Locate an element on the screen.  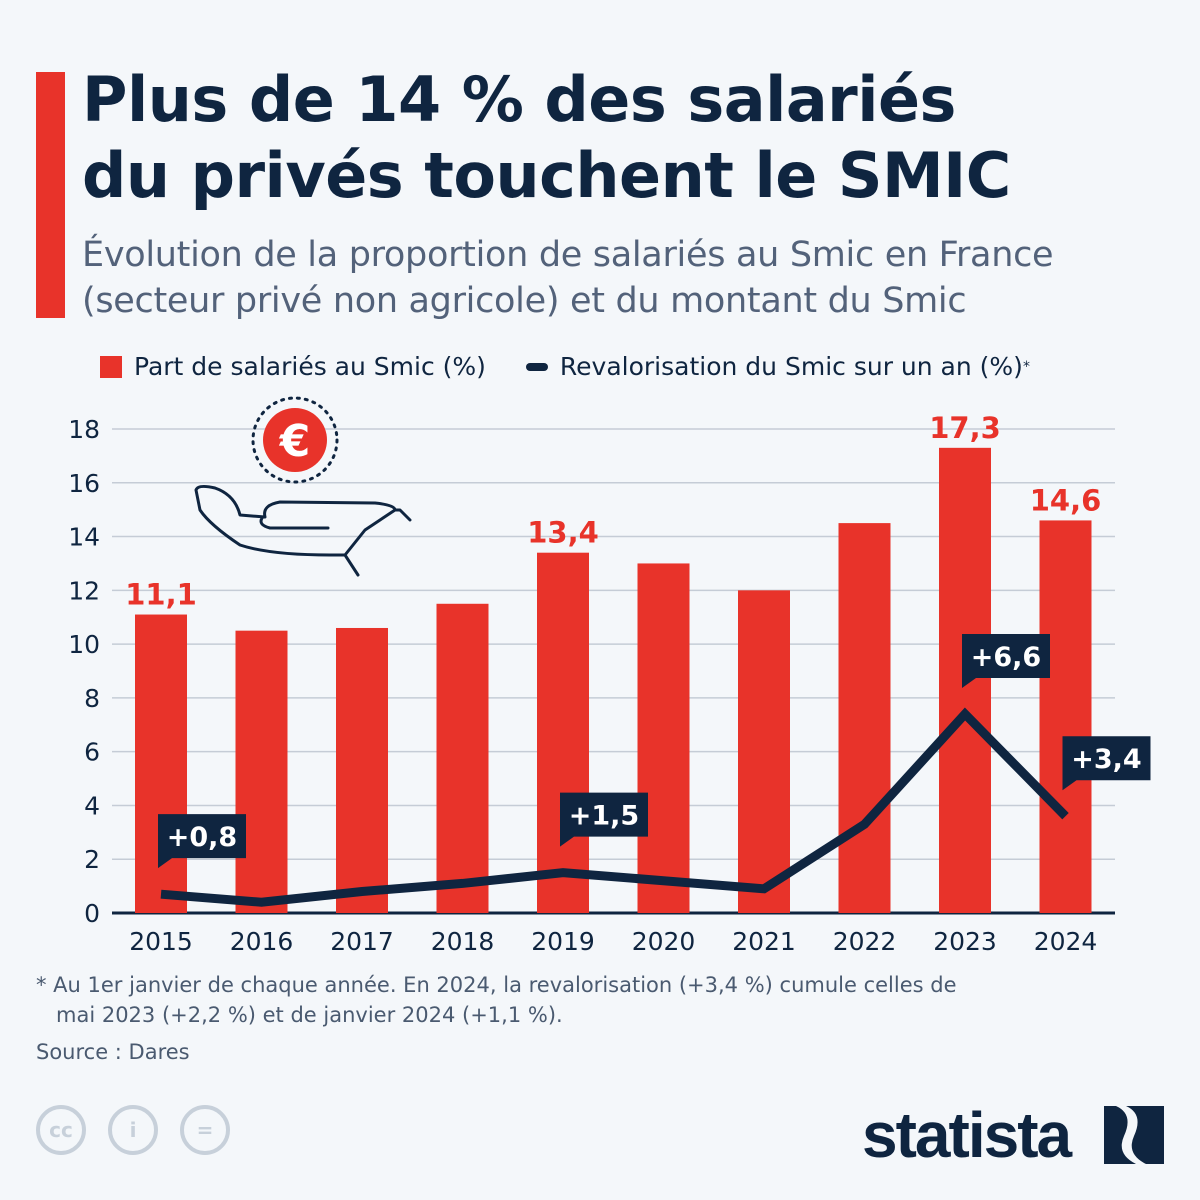
line-value-label: +0,8 is located at coordinates (202, 837).